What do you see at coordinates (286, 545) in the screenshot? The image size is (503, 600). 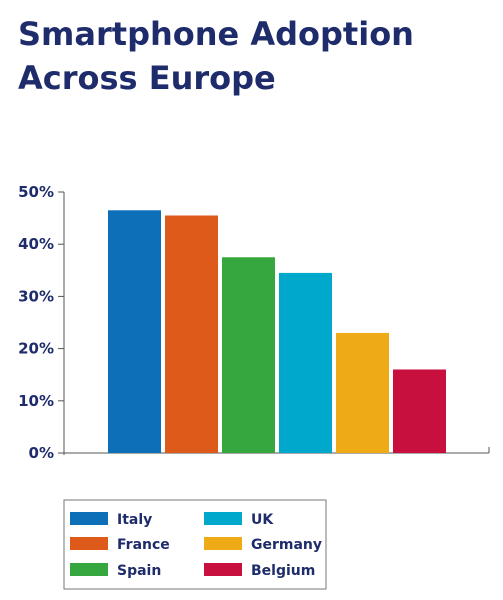 I see `legend-label-germany: Germany` at bounding box center [286, 545].